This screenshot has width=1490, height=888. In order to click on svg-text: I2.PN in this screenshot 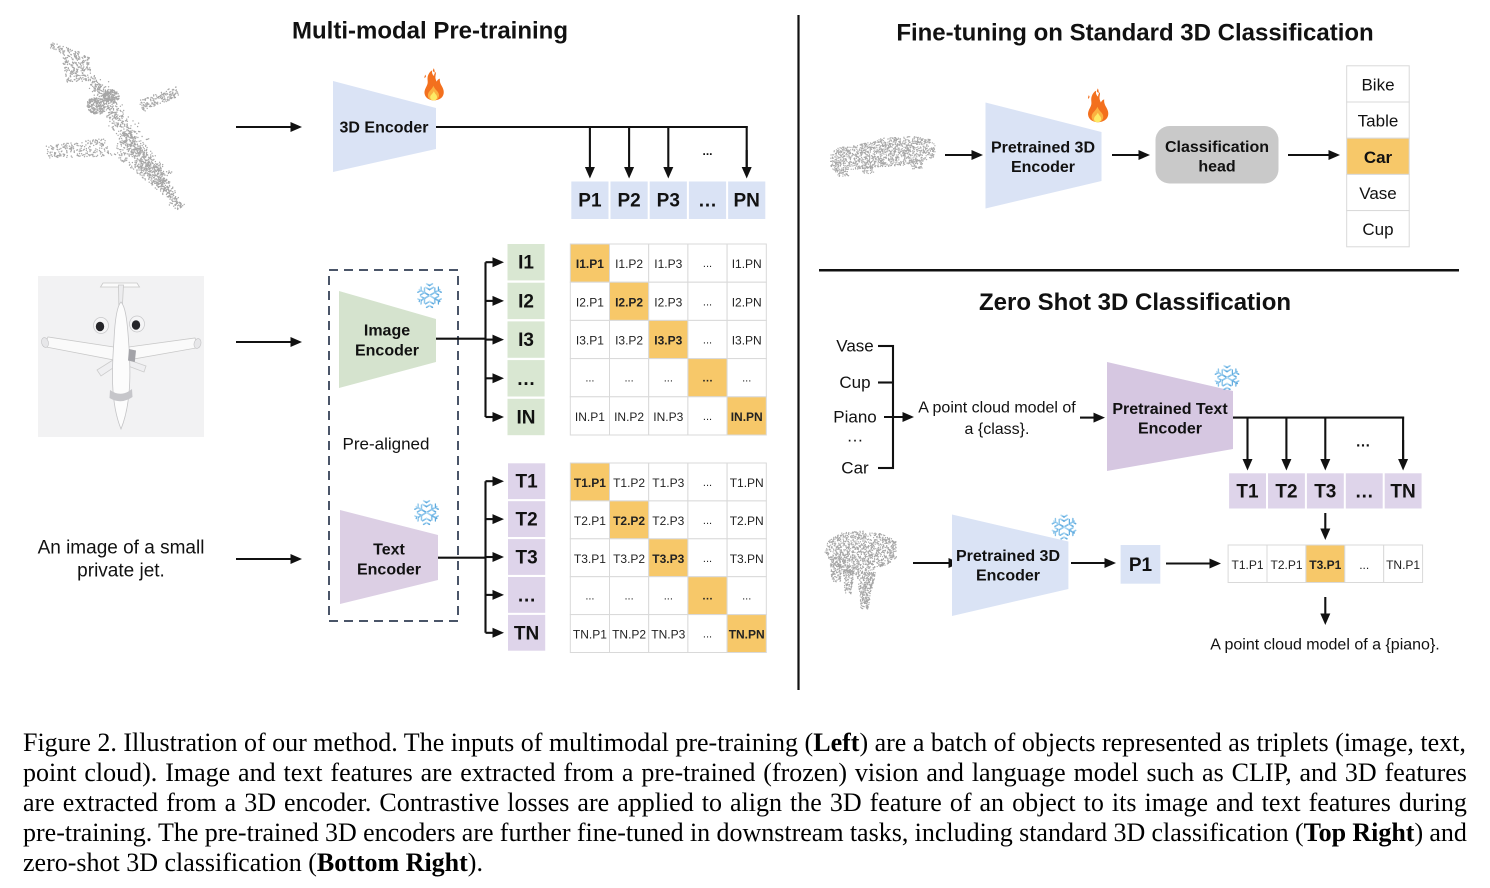, I will do `click(747, 302)`.